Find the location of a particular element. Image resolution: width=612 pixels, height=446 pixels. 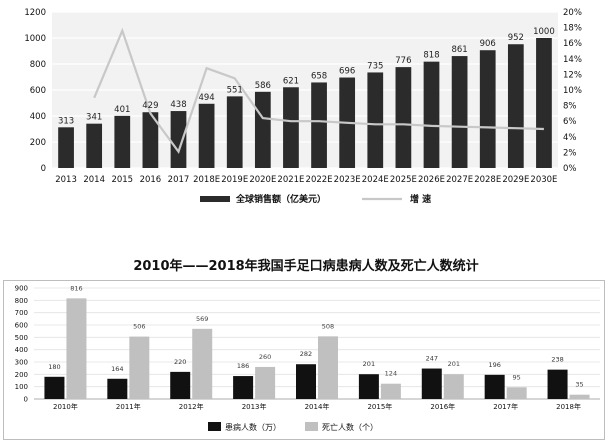

chart1-y-left-tick: 1200 is located at coordinates (35, 13).